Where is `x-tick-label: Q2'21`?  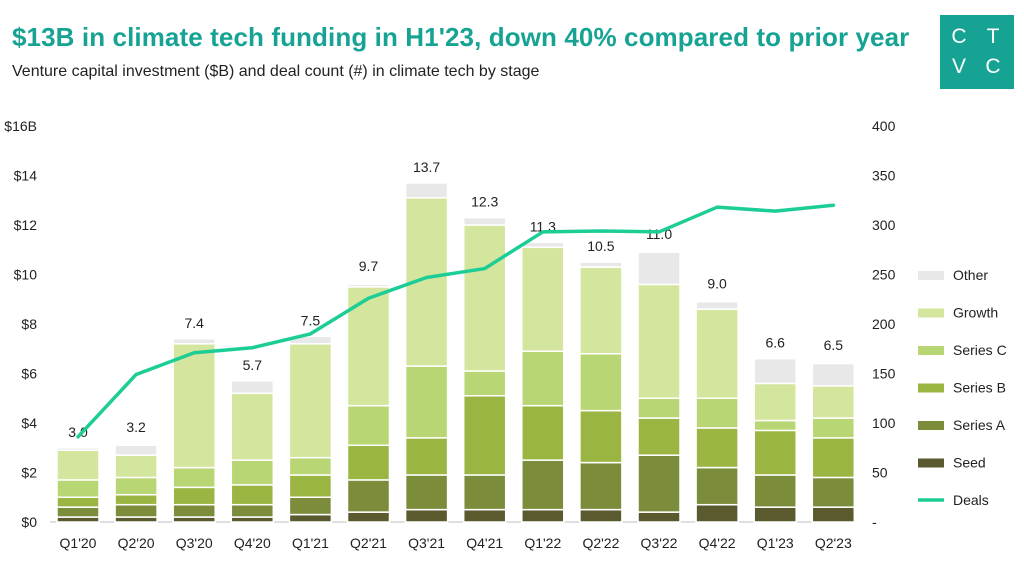
x-tick-label: Q2'21 is located at coordinates (368, 543).